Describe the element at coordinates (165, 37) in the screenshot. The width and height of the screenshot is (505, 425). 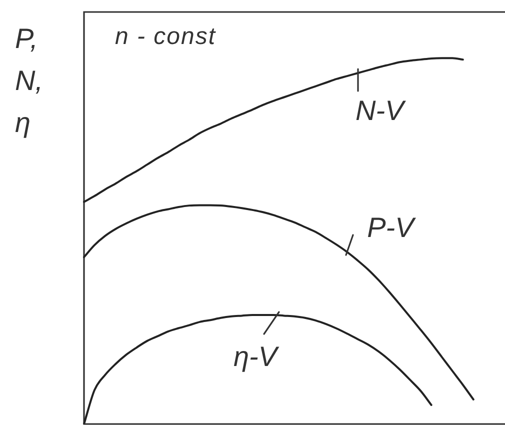
I see `text: n - const` at that location.